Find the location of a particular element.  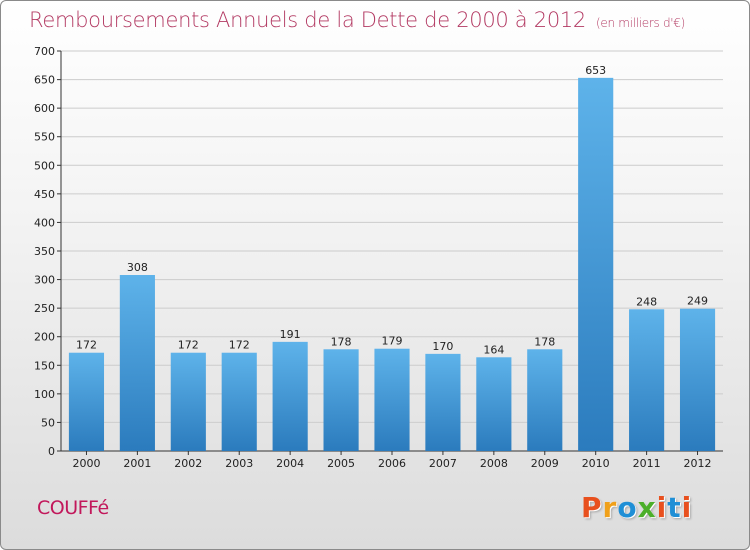

y-tick-label: 350 is located at coordinates (44, 251).